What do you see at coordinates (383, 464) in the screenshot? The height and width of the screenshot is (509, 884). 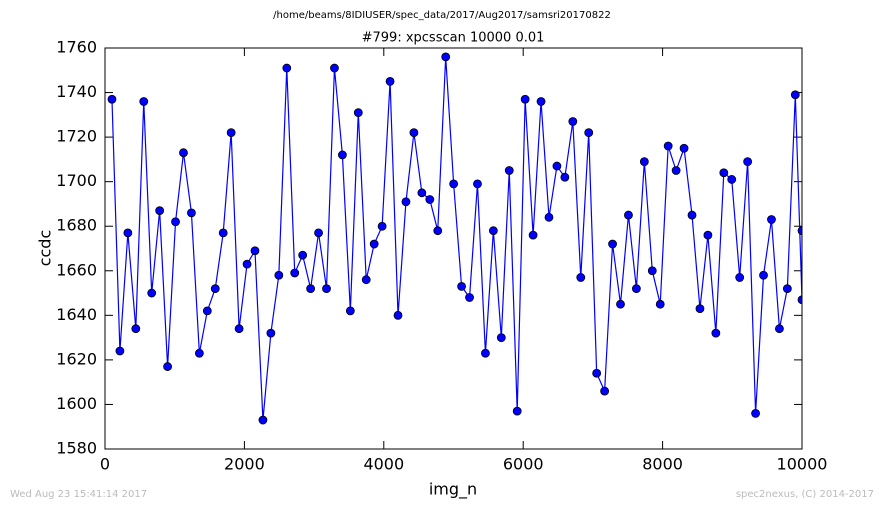 I see `x-tick-label: 4000` at bounding box center [383, 464].